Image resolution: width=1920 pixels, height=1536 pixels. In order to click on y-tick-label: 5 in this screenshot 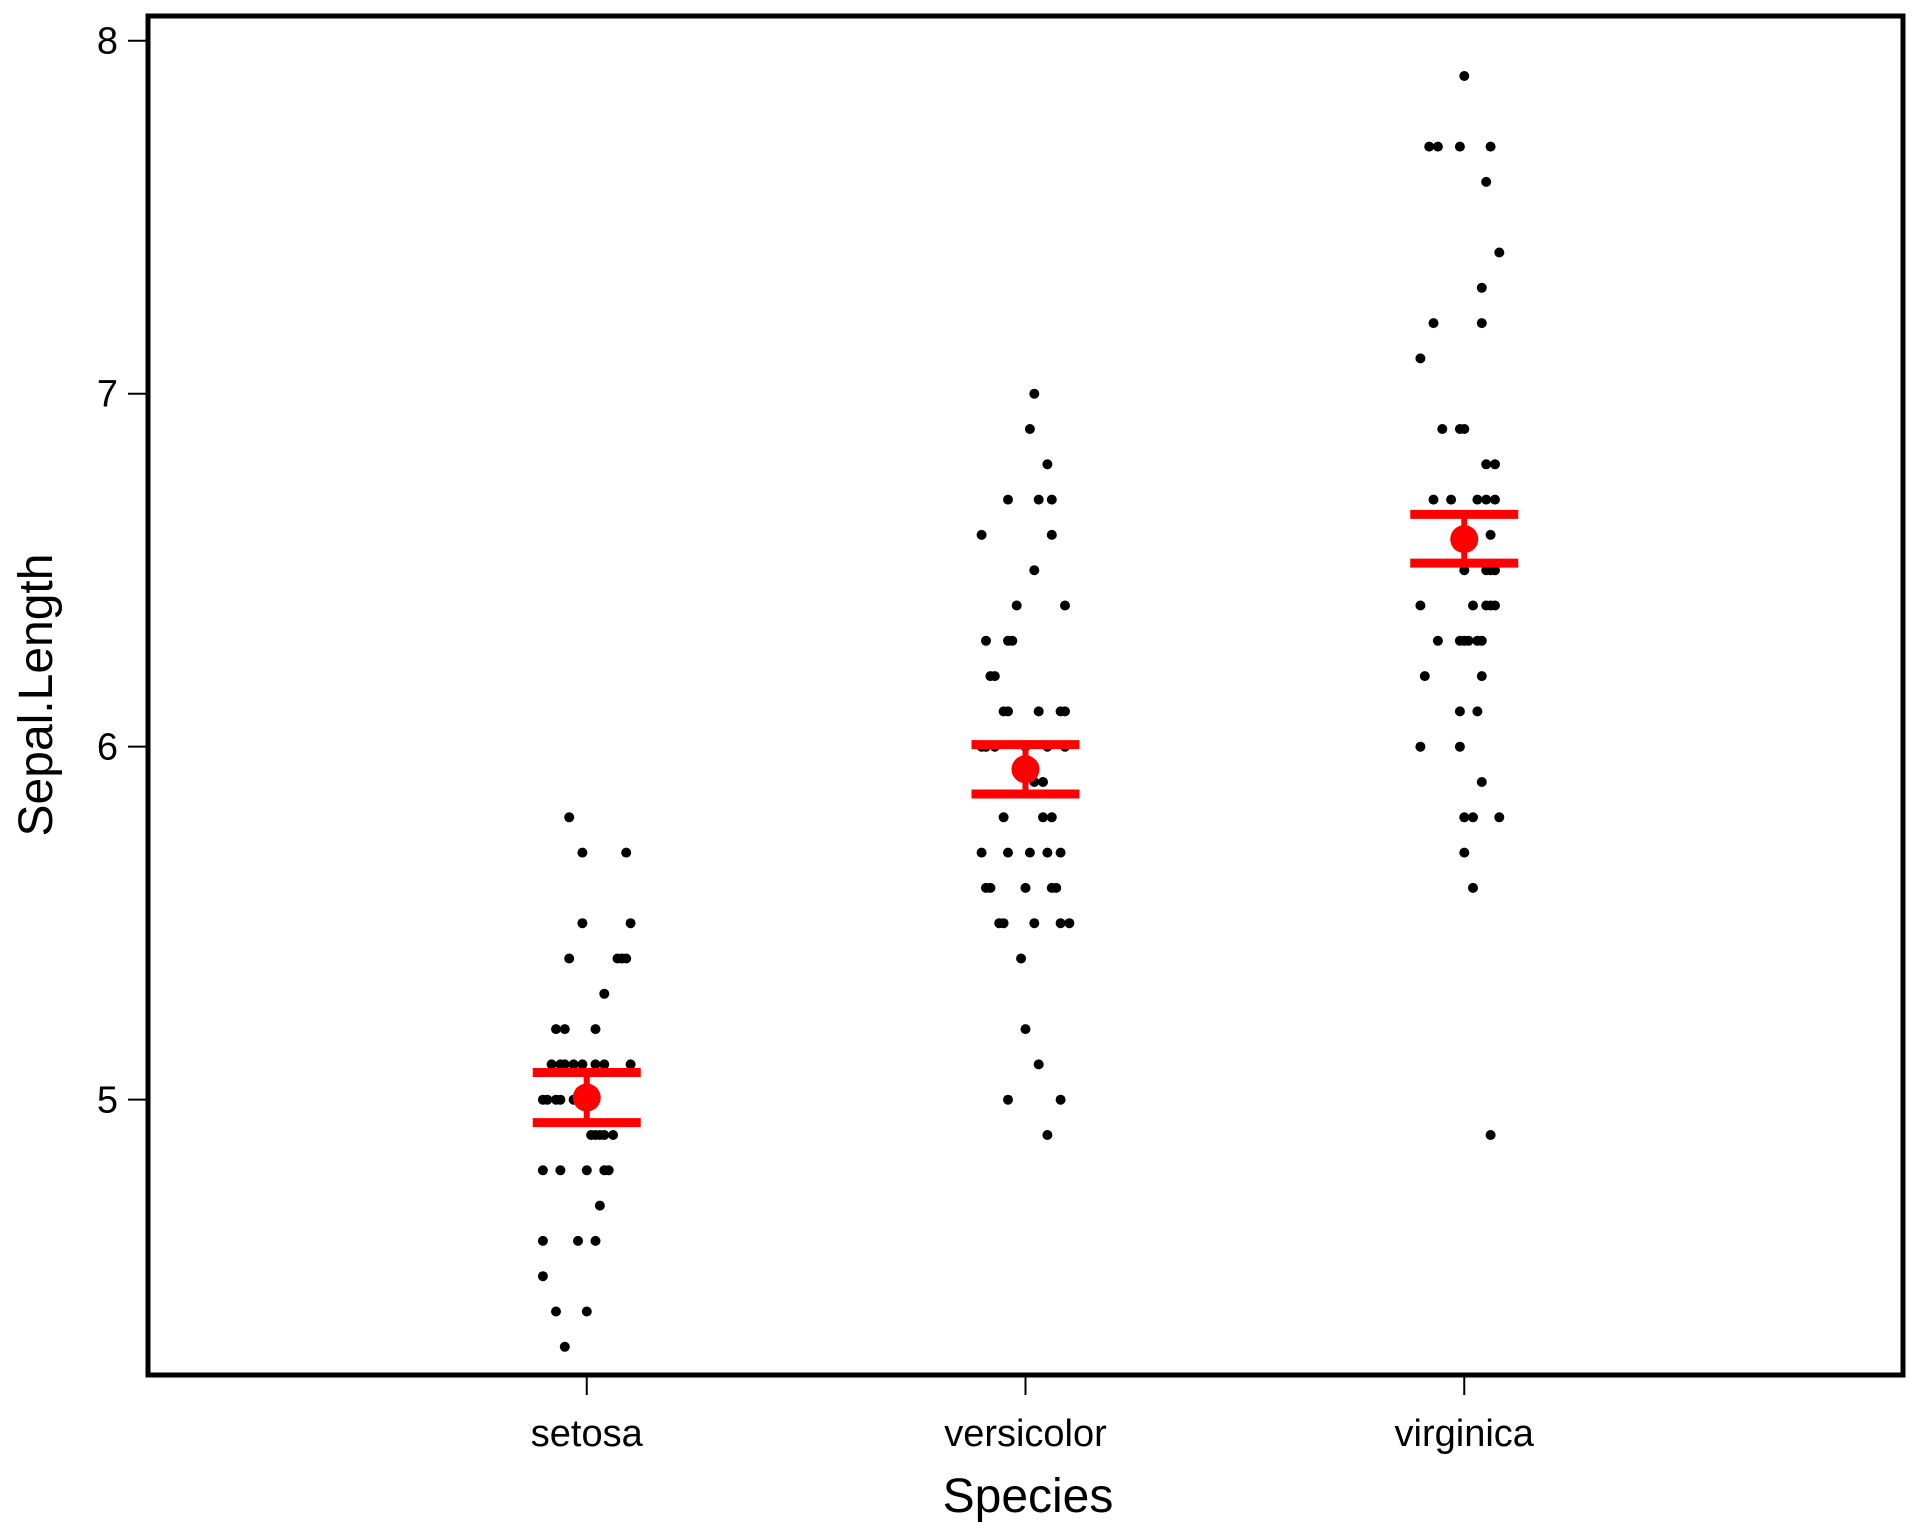, I will do `click(107, 1101)`.